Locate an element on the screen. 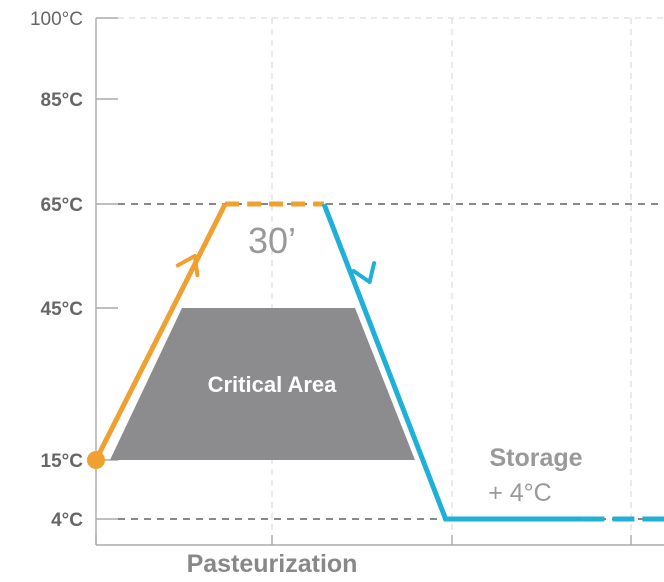 The width and height of the screenshot is (664, 582). critical-area-layer is located at coordinates (262, 384).